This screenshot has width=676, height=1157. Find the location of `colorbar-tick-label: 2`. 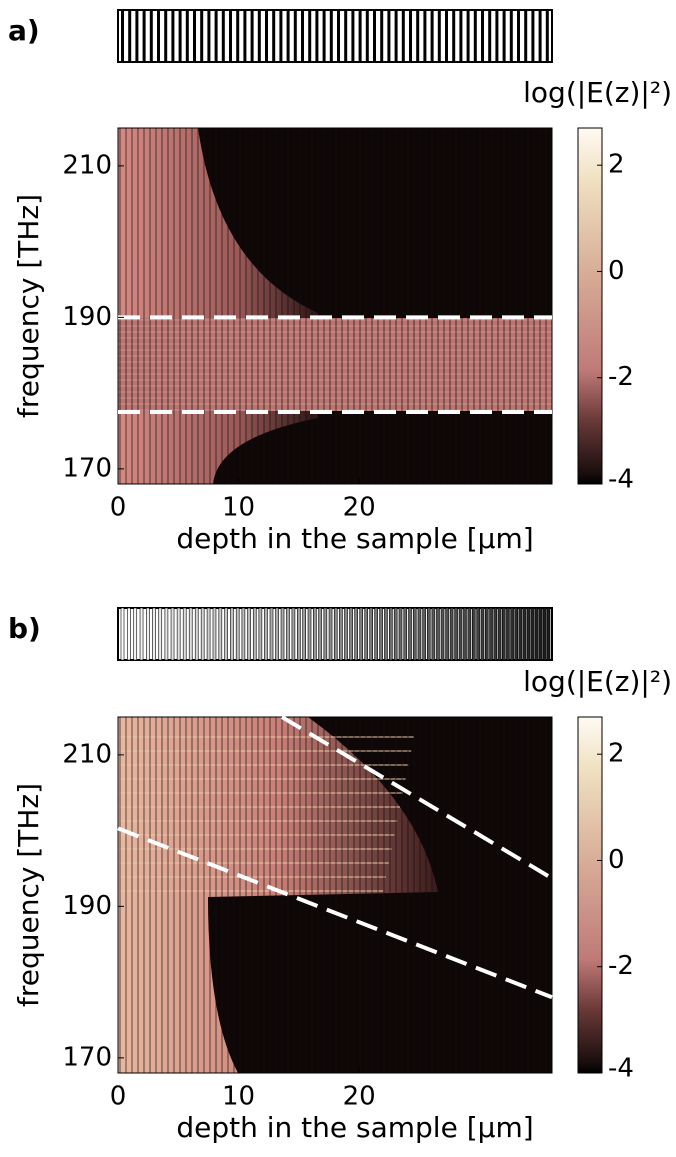

colorbar-tick-label: 2 is located at coordinates (616, 165).